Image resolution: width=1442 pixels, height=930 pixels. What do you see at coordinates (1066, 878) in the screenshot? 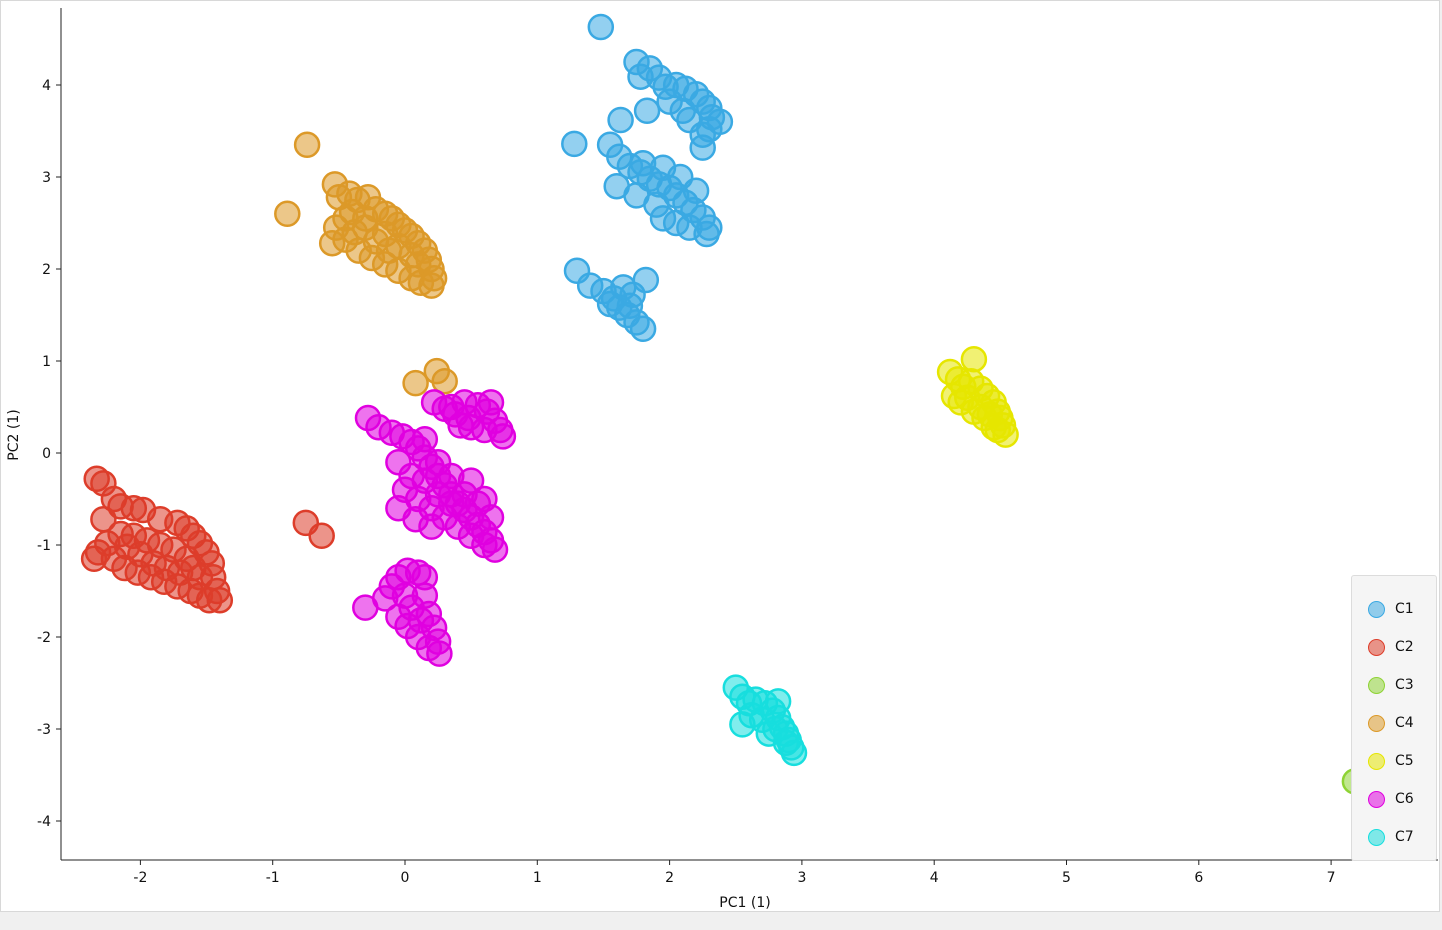
I see `x-tick-label: 5` at bounding box center [1066, 878].